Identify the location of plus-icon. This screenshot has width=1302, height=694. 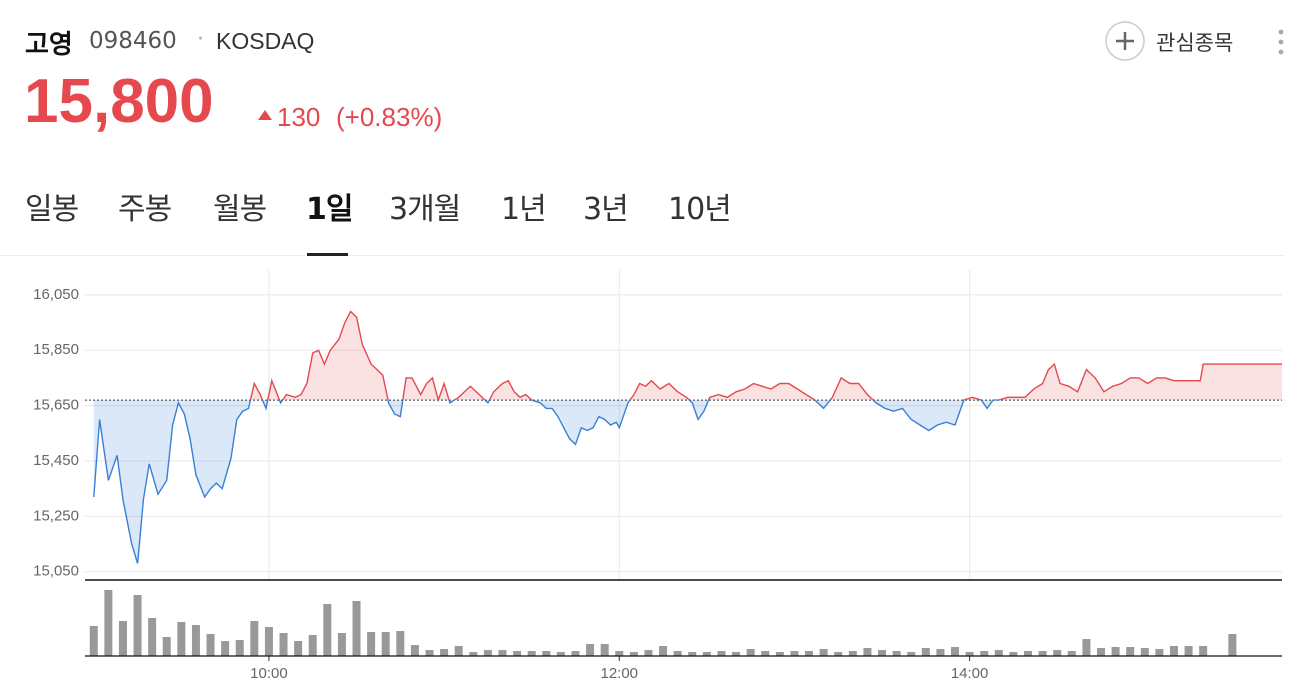
(1125, 41).